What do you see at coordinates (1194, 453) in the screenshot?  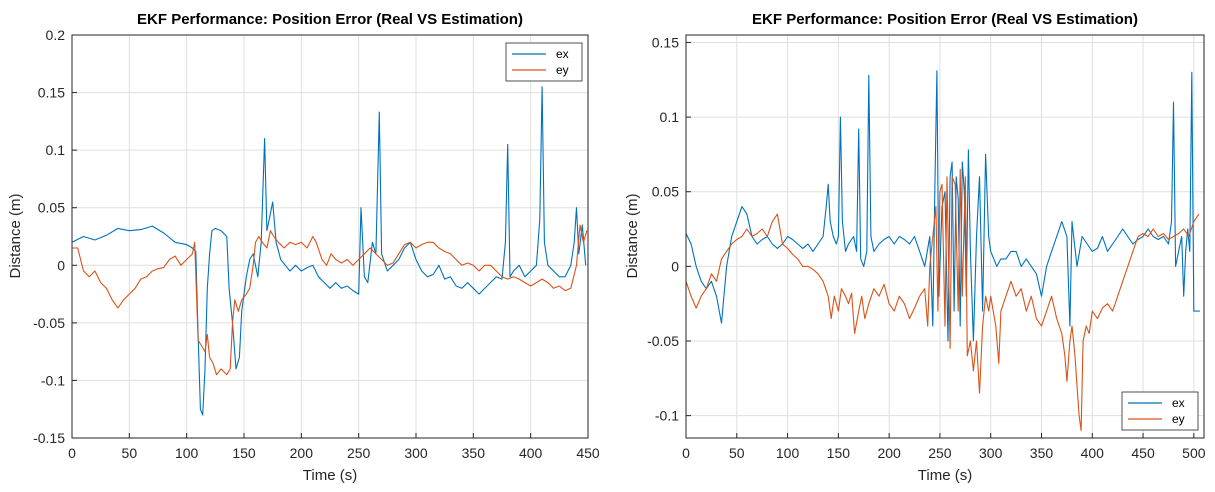 I see `chart-right-xtick-label: 500` at bounding box center [1194, 453].